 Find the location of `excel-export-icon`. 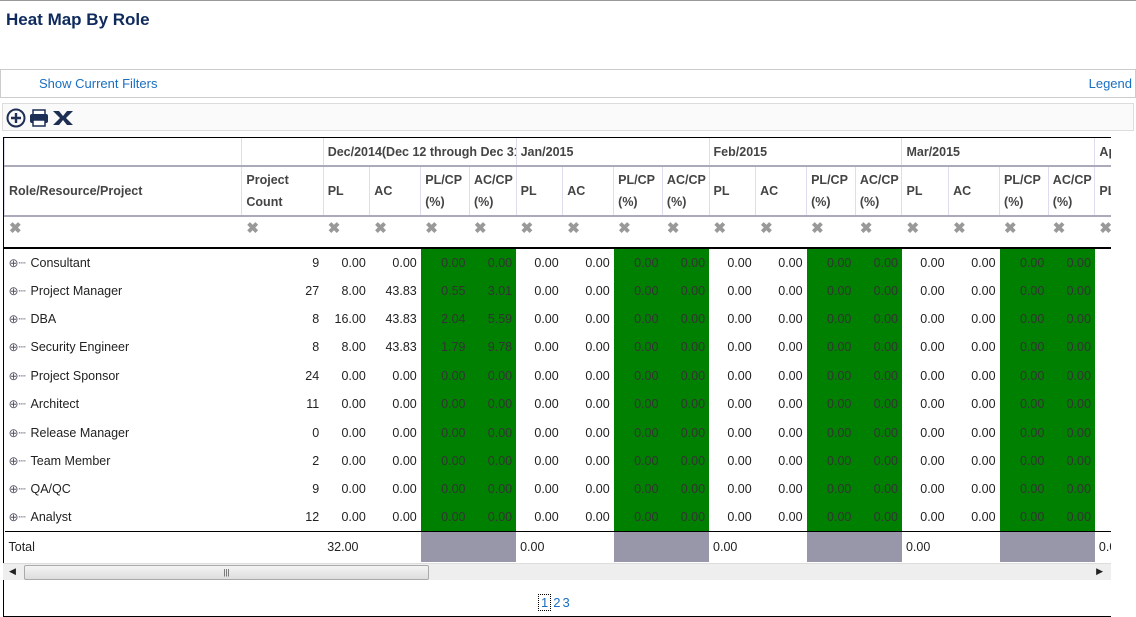

excel-export-icon is located at coordinates (62, 118).